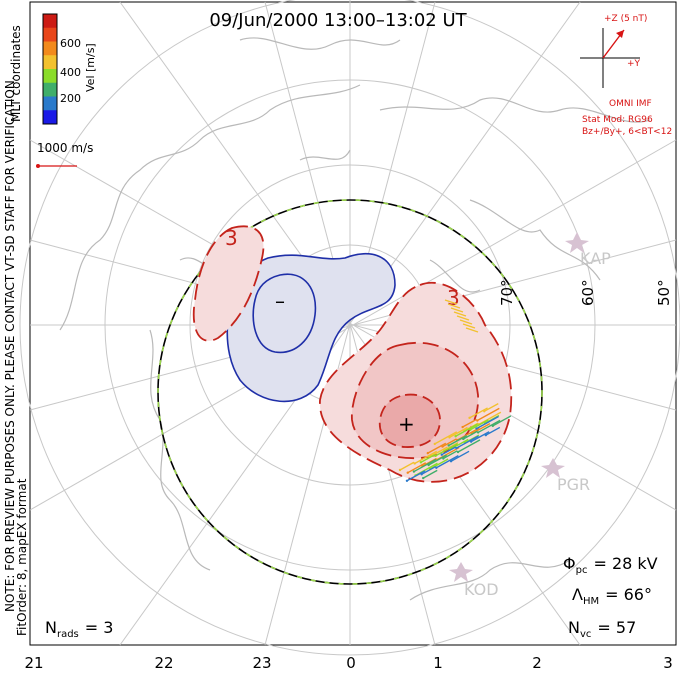 The width and height of the screenshot is (680, 674). What do you see at coordinates (228, 283) in the screenshot?
I see `positive-cell-west` at bounding box center [228, 283].